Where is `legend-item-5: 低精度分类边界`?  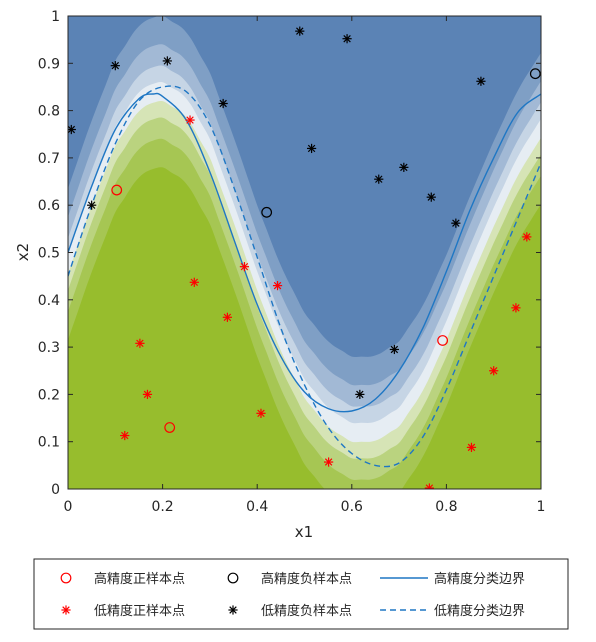 legend-item-5: 低精度分类边界 is located at coordinates (452, 611).